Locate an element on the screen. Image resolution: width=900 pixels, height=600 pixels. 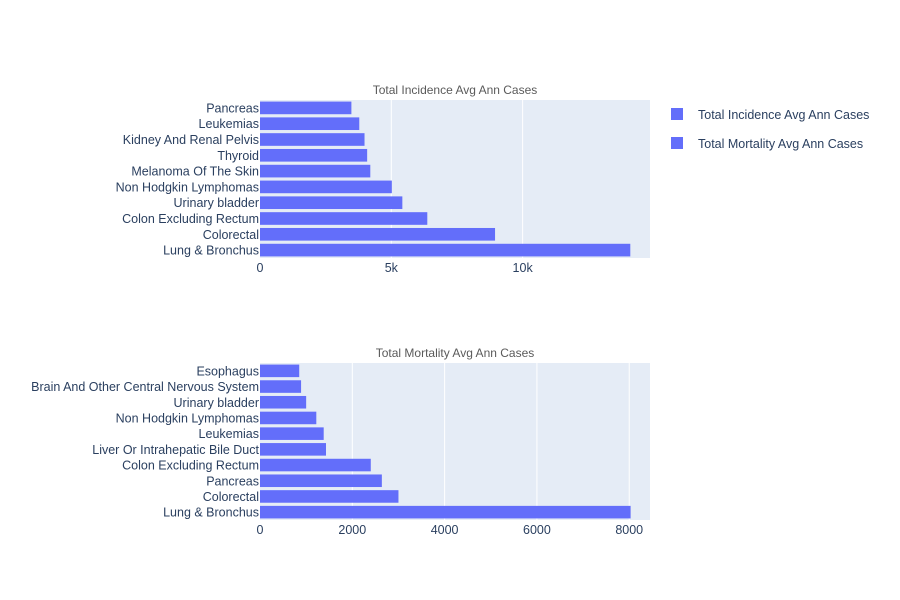
mortality-category-label: Esophagus is located at coordinates (227, 371).